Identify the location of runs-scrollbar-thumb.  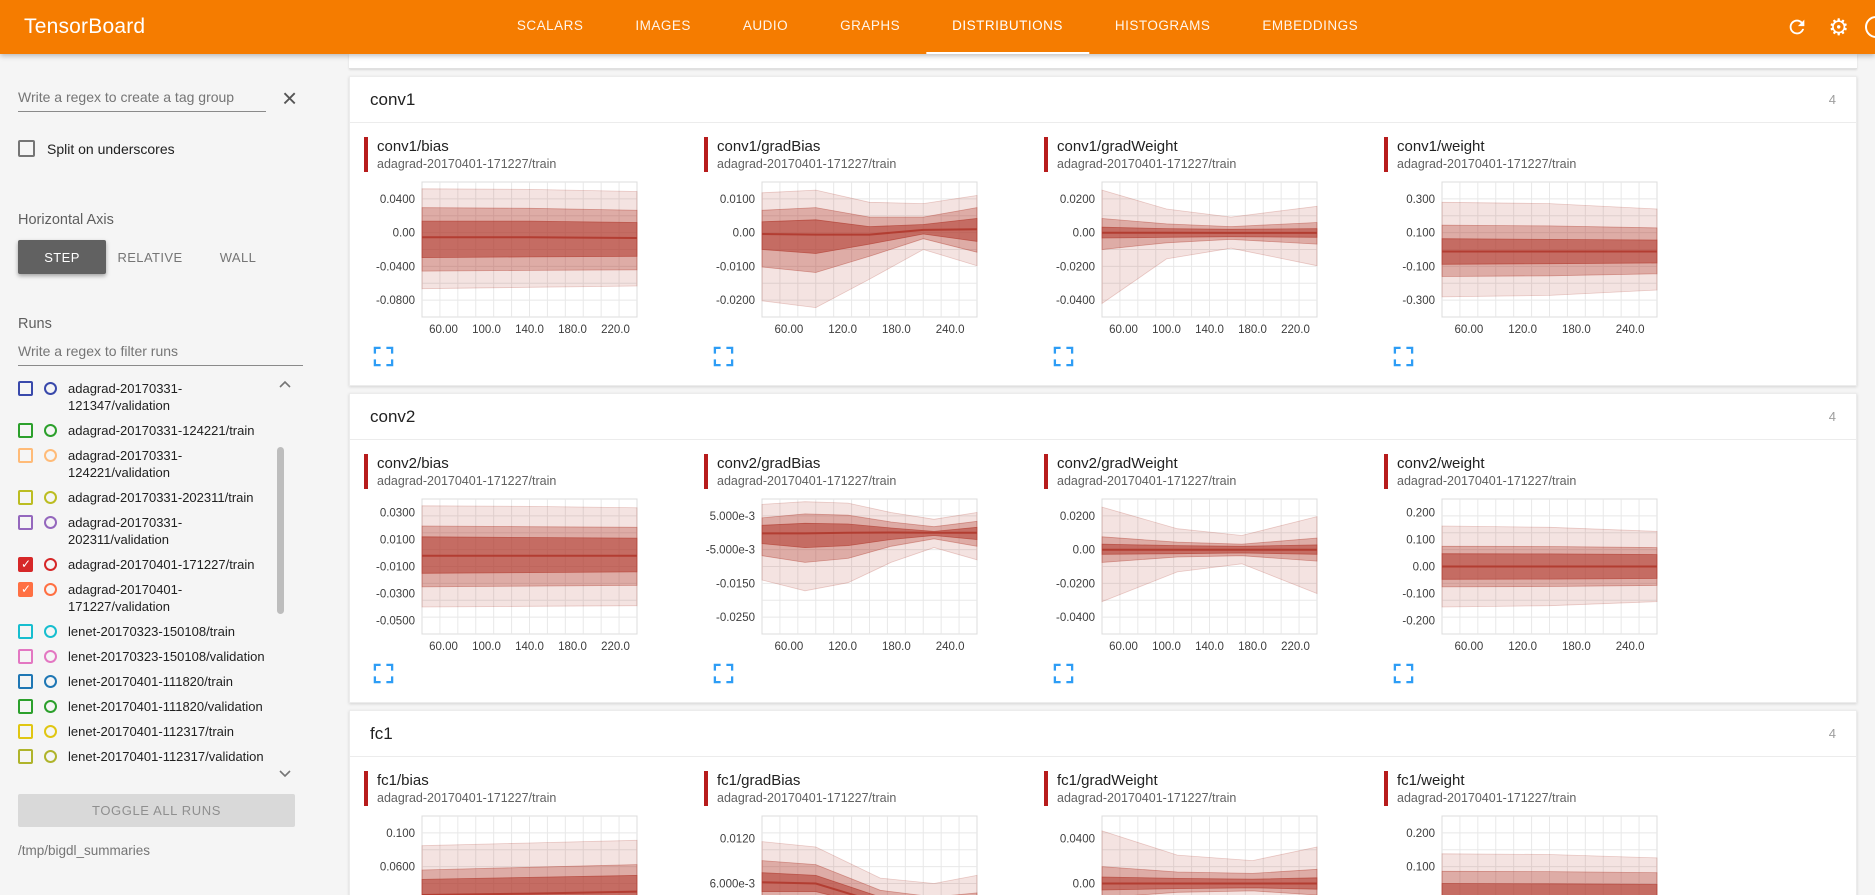
(280, 530).